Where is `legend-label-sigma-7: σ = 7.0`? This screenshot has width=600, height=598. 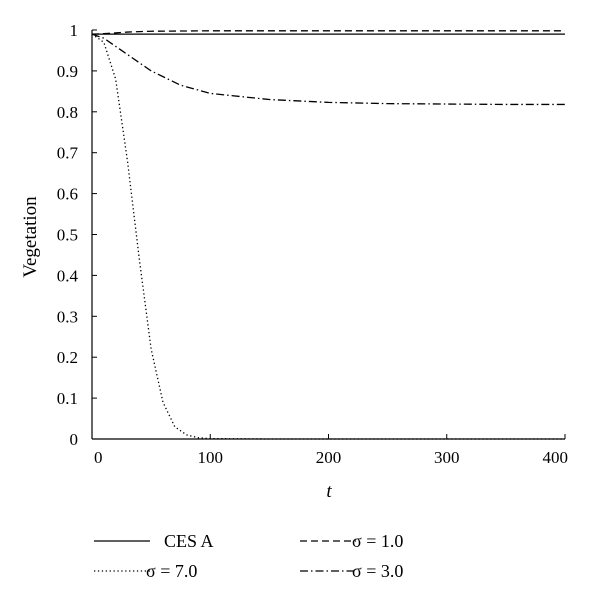
legend-label-sigma-7: σ = 7.0 is located at coordinates (171, 571).